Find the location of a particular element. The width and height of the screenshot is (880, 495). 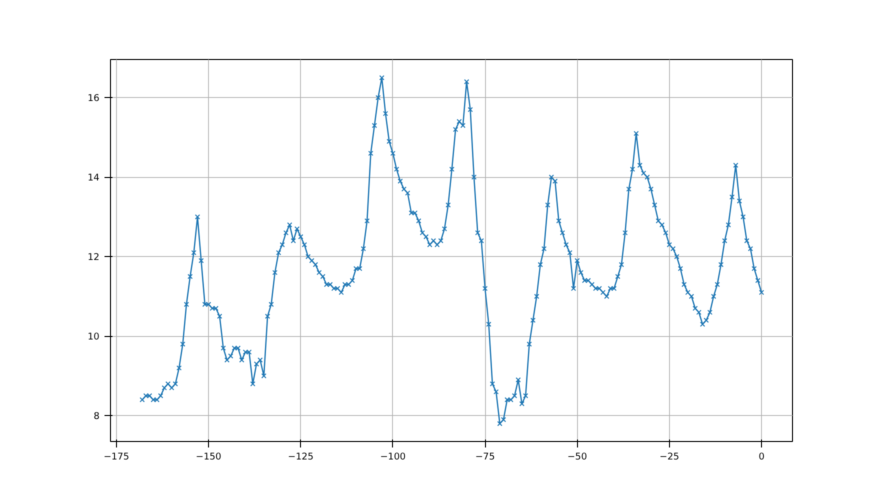

x-tick-label: −150 is located at coordinates (209, 457).